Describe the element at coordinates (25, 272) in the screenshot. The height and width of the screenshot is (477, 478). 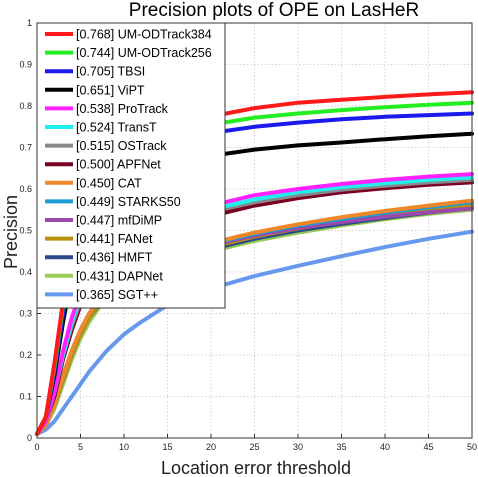
I see `y-tick-label: 0.4` at that location.